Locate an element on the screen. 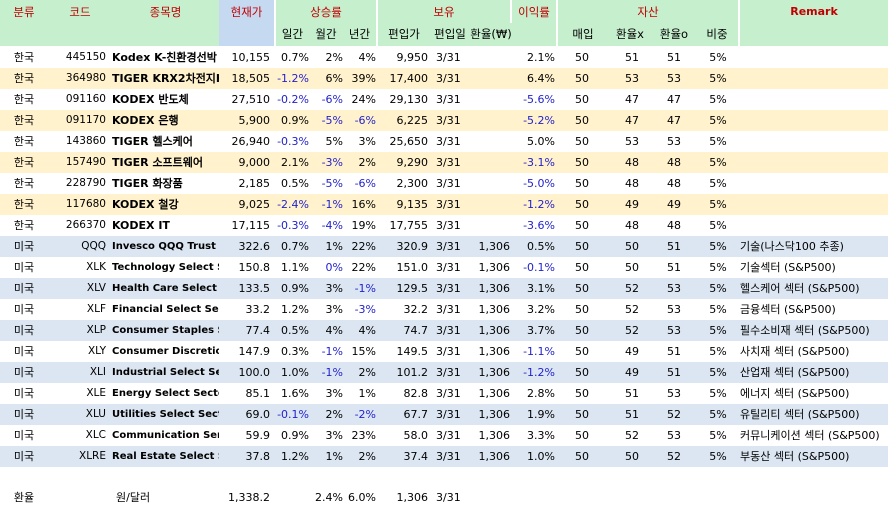 The width and height of the screenshot is (888, 518). cell-avg-price: 17,755 is located at coordinates (409, 225).